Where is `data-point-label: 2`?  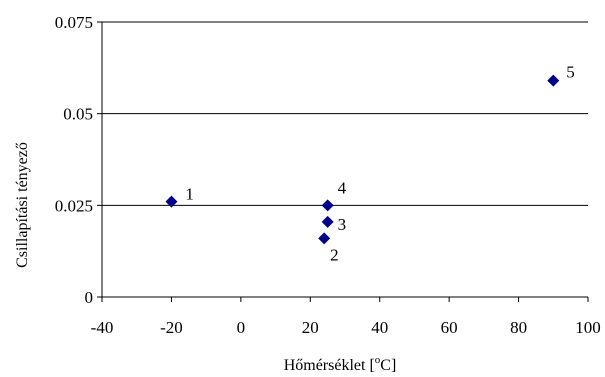
data-point-label: 2 is located at coordinates (334, 254).